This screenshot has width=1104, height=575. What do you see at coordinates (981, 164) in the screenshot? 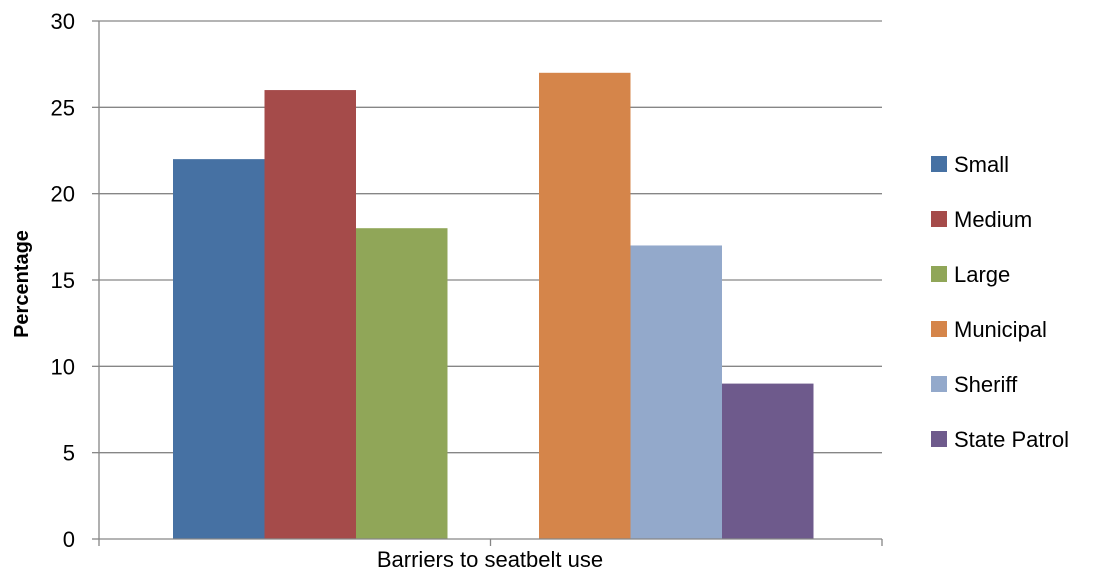
I see `legend-label: Small` at bounding box center [981, 164].